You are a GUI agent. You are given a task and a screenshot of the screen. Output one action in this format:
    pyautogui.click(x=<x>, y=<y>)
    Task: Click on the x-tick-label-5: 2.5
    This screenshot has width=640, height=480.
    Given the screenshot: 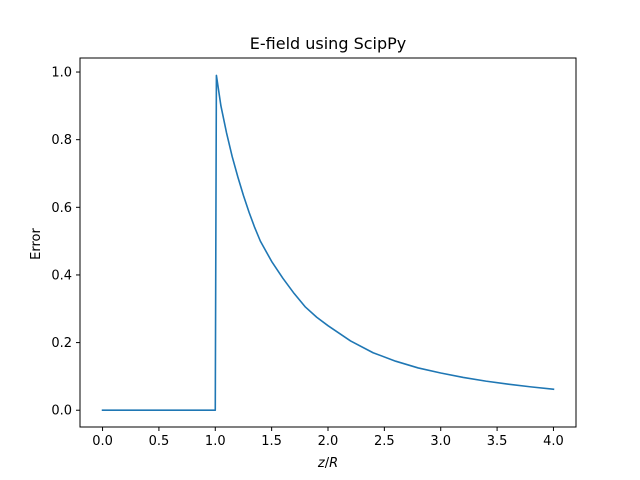 What is the action you would take?
    pyautogui.click(x=384, y=441)
    